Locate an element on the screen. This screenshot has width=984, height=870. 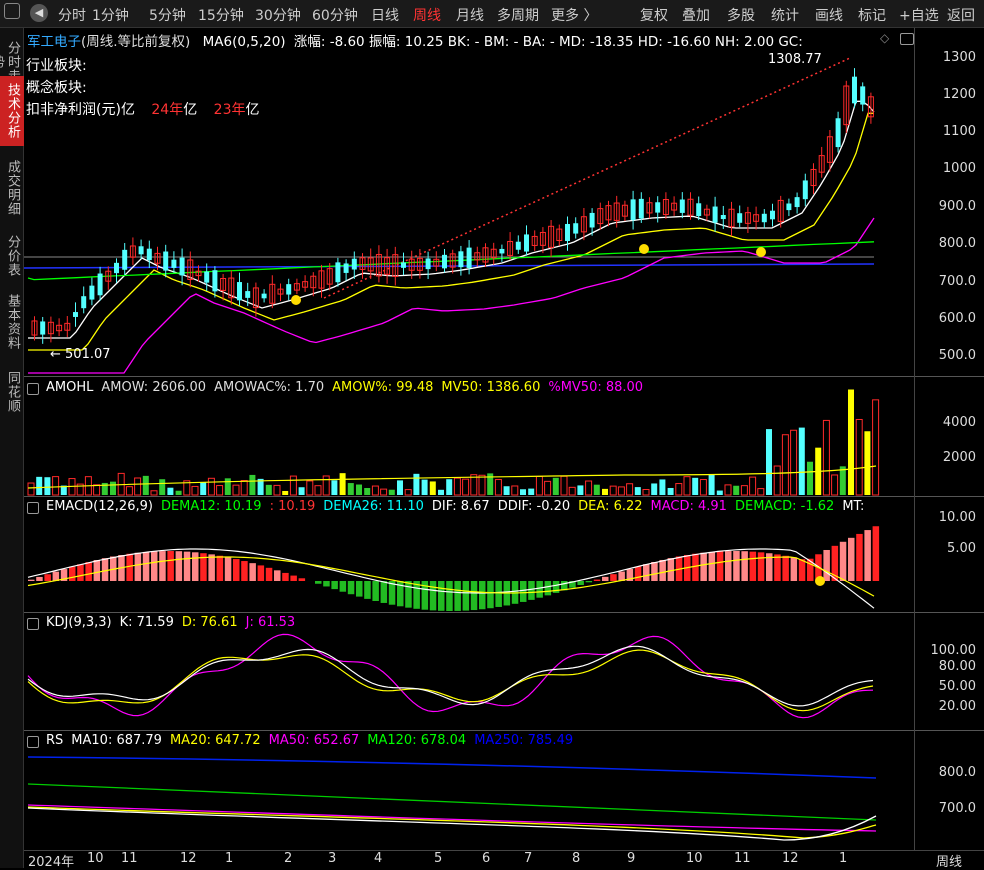
tab-5min: 5分钟 is located at coordinates (167, 15).